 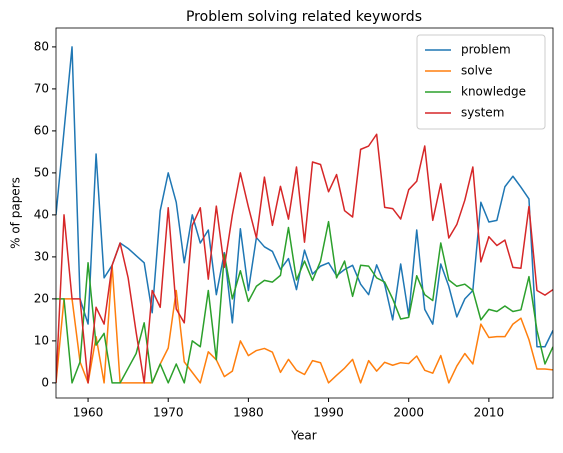 What do you see at coordinates (41, 172) in the screenshot?
I see `y-tick-label: 50` at bounding box center [41, 172].